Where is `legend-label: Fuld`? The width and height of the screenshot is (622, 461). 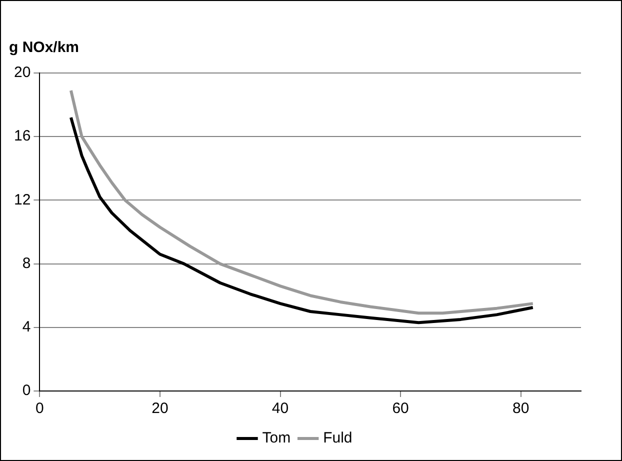
legend-label: Fuld is located at coordinates (337, 438).